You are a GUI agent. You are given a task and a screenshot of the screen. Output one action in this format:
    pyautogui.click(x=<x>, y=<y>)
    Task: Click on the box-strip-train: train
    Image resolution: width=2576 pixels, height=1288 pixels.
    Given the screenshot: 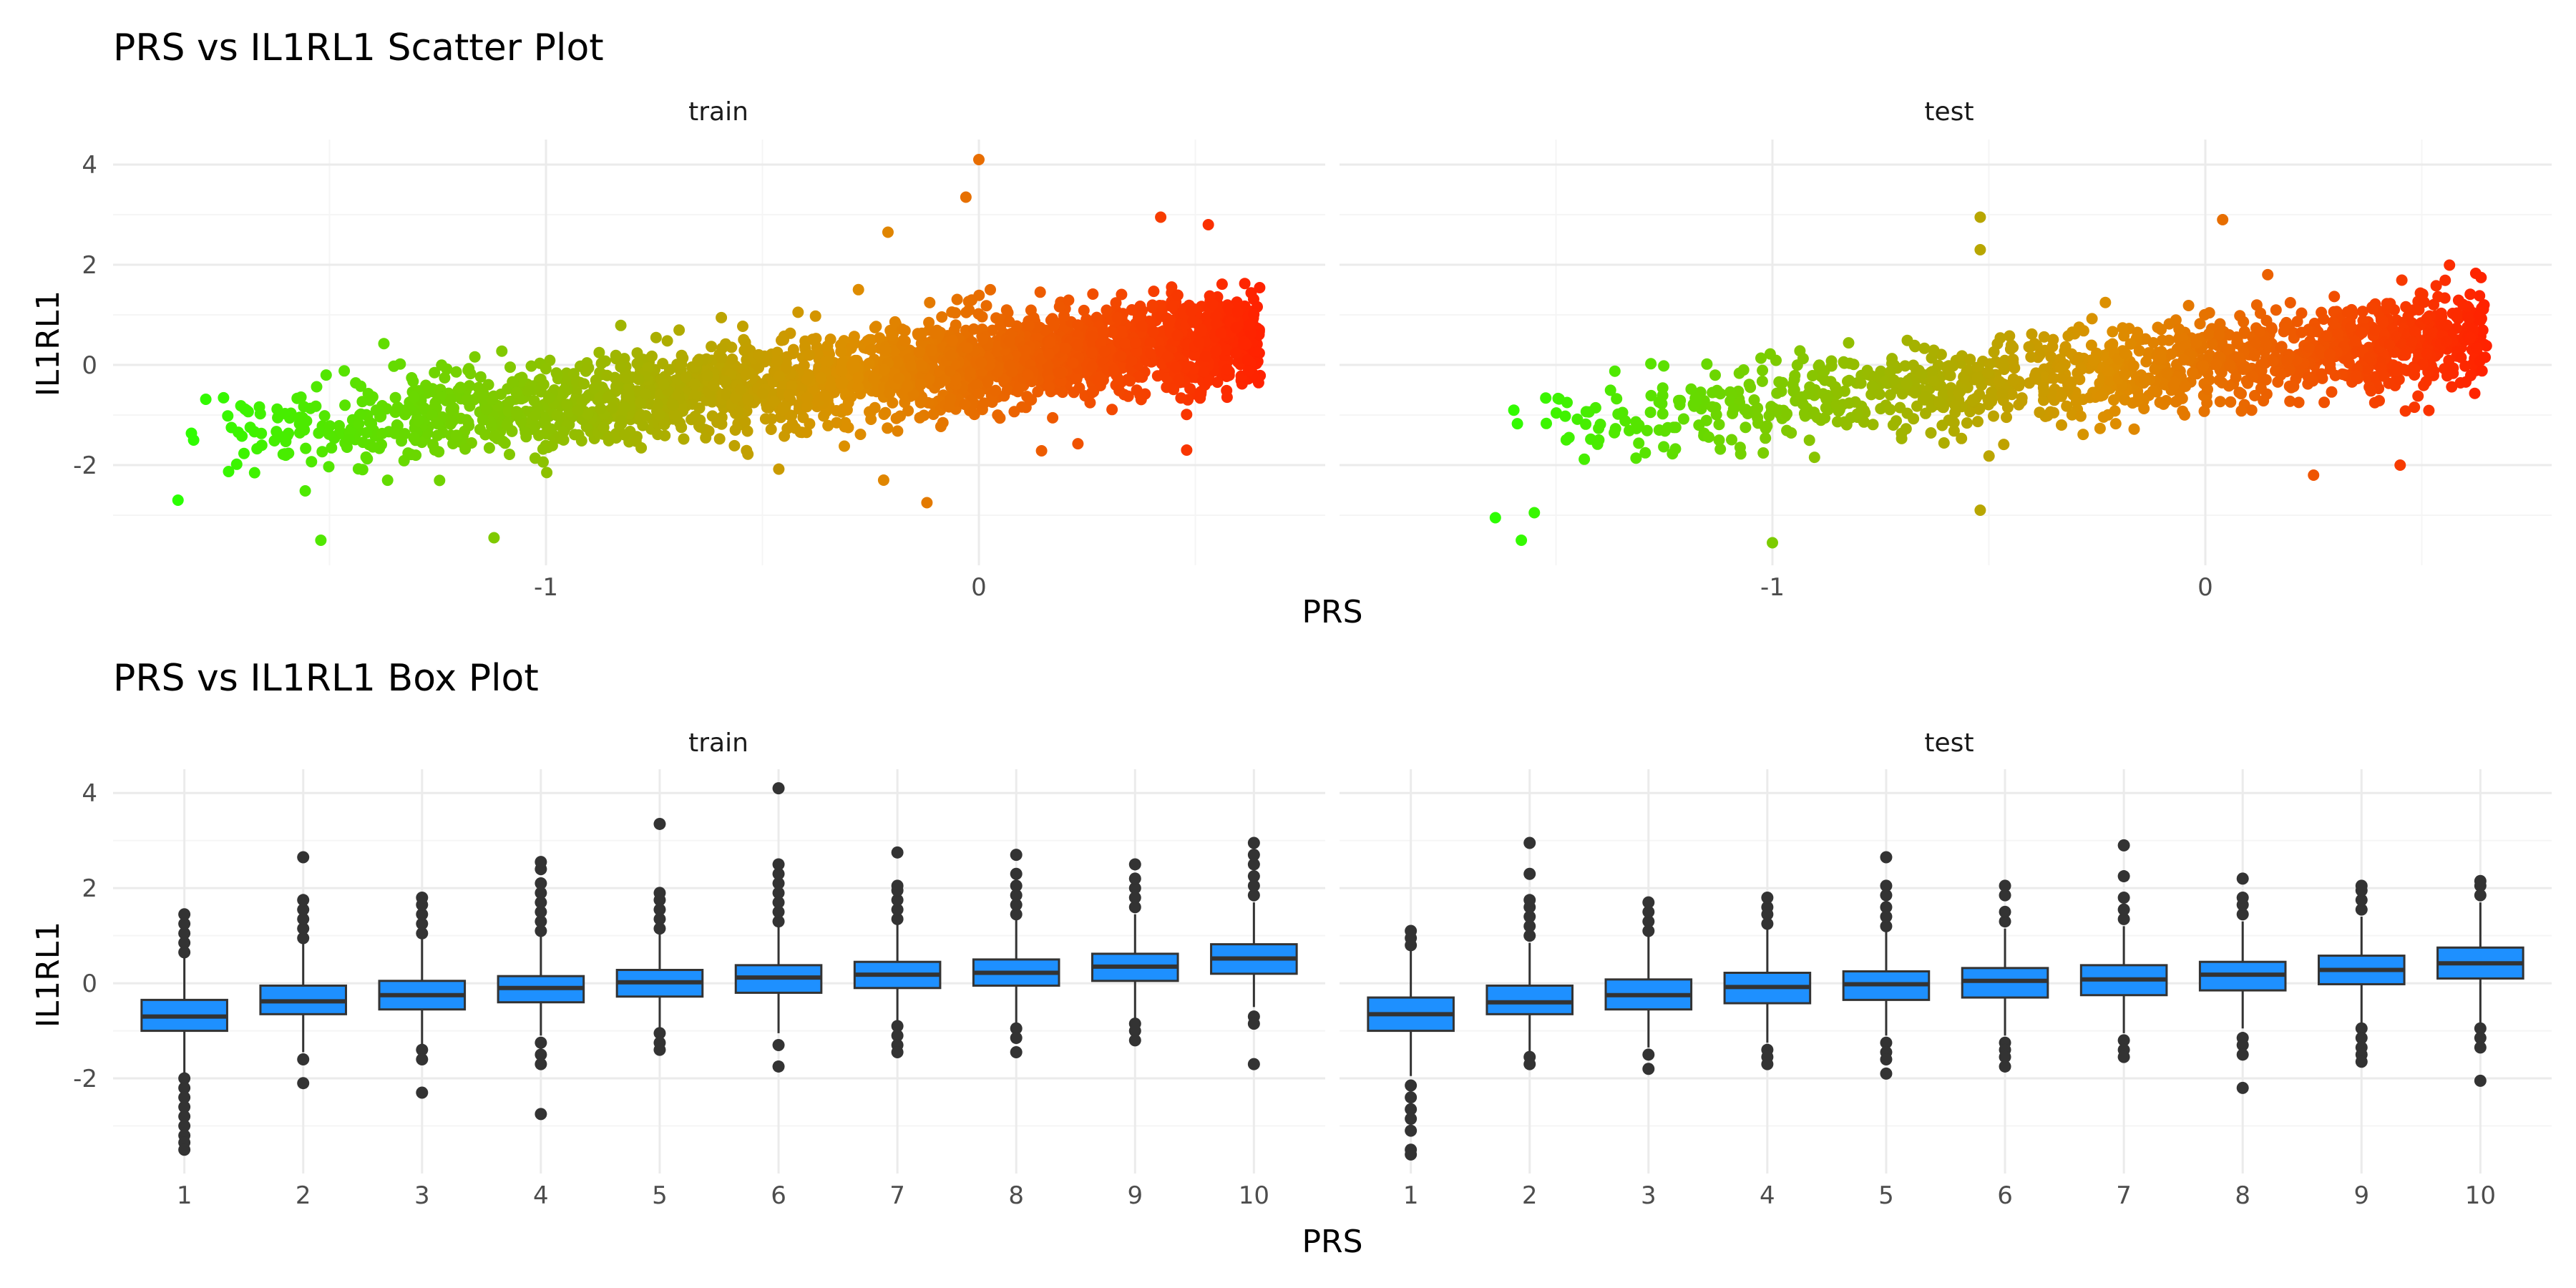 What is the action you would take?
    pyautogui.click(x=718, y=743)
    